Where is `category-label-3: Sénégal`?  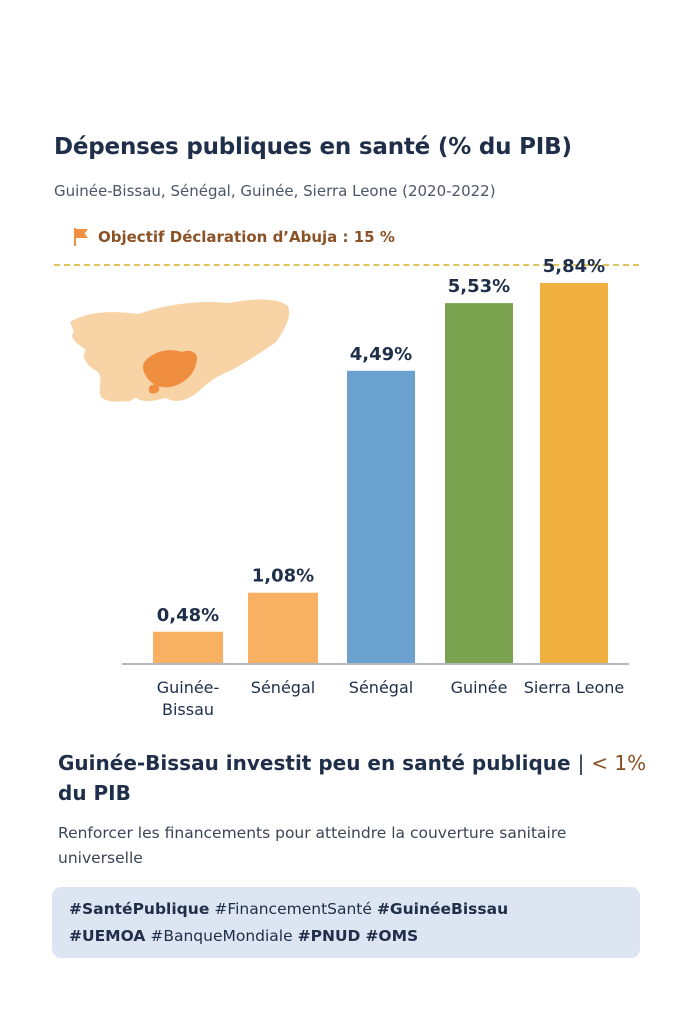
category-label-3: Sénégal is located at coordinates (381, 687).